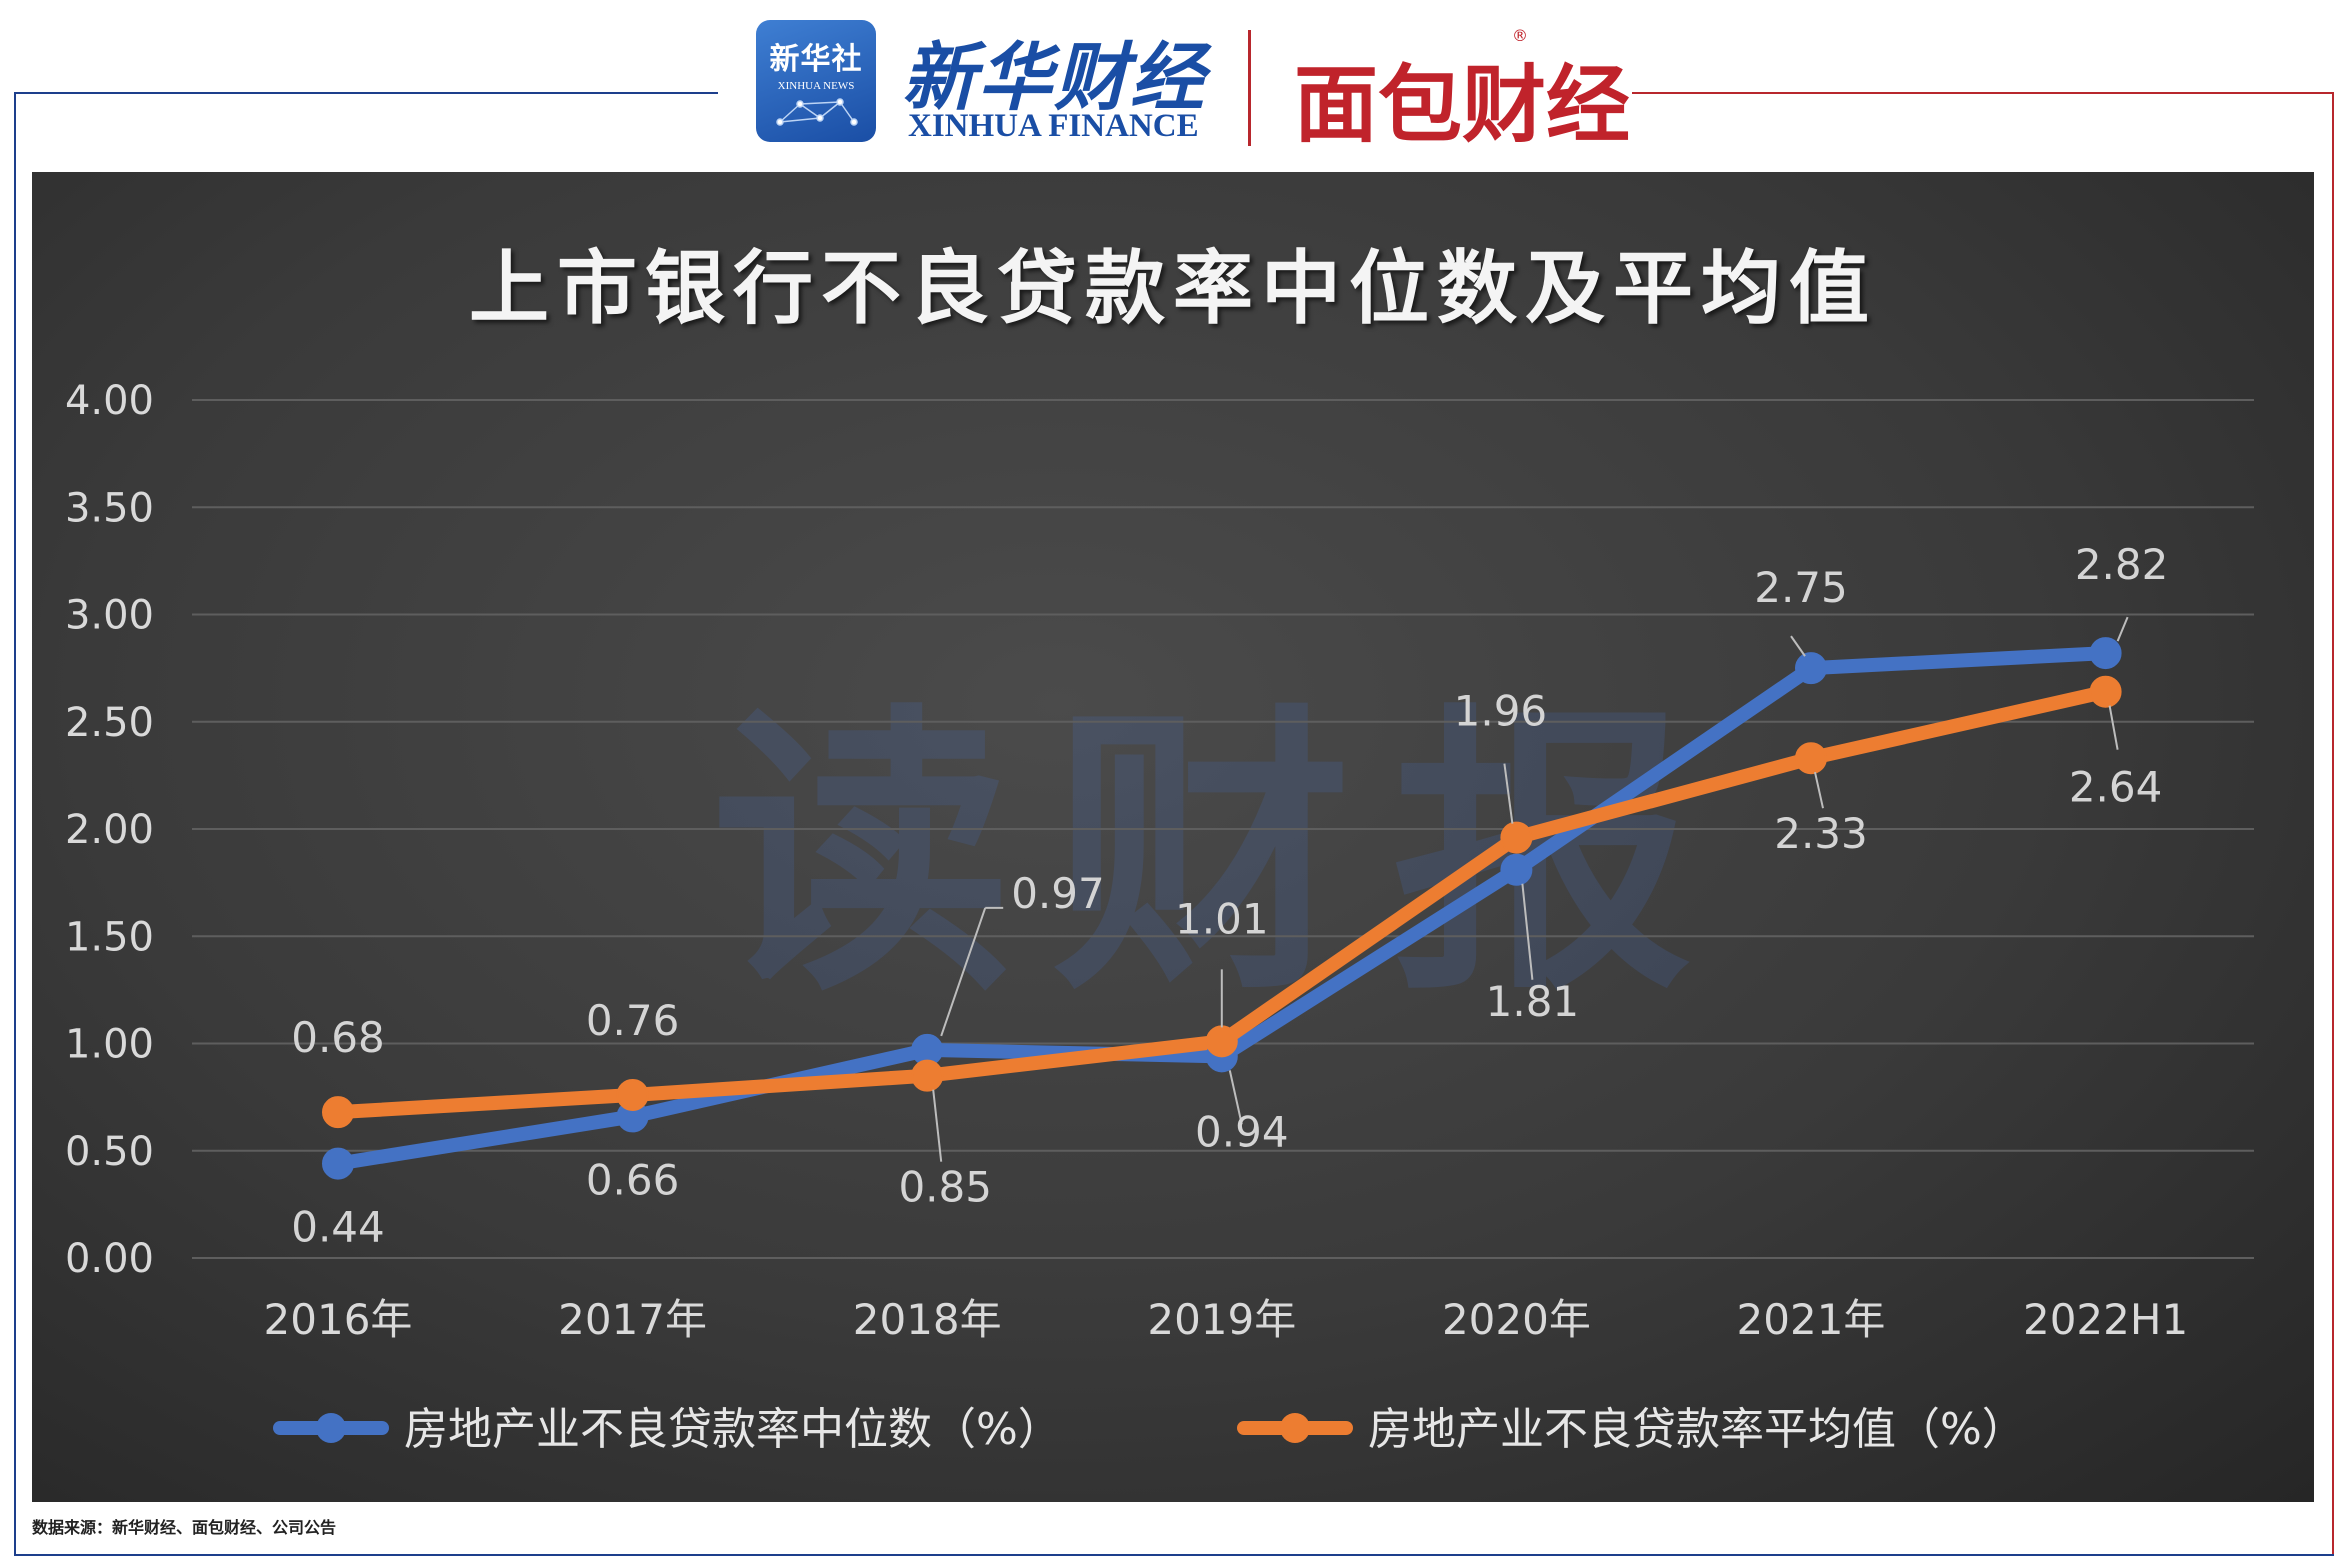  I want to click on source-note: 数据来源：新华财经、面包财经、公司公告, so click(184, 1527).